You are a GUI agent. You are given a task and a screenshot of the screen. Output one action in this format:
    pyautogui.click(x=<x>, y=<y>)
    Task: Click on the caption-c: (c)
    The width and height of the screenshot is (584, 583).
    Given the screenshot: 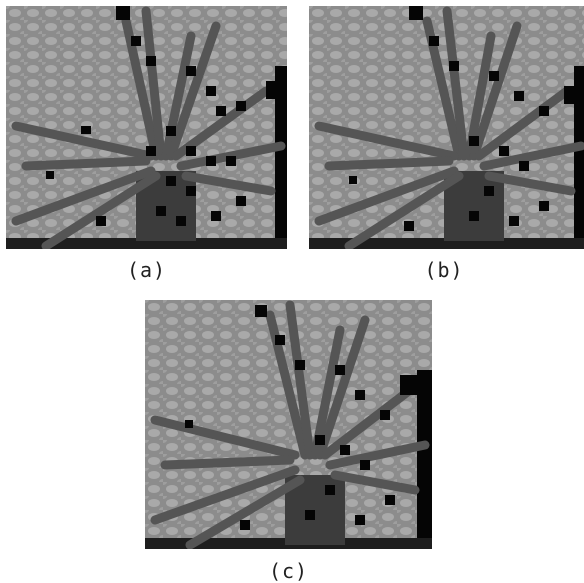 What is the action you would take?
    pyautogui.click(x=288, y=571)
    